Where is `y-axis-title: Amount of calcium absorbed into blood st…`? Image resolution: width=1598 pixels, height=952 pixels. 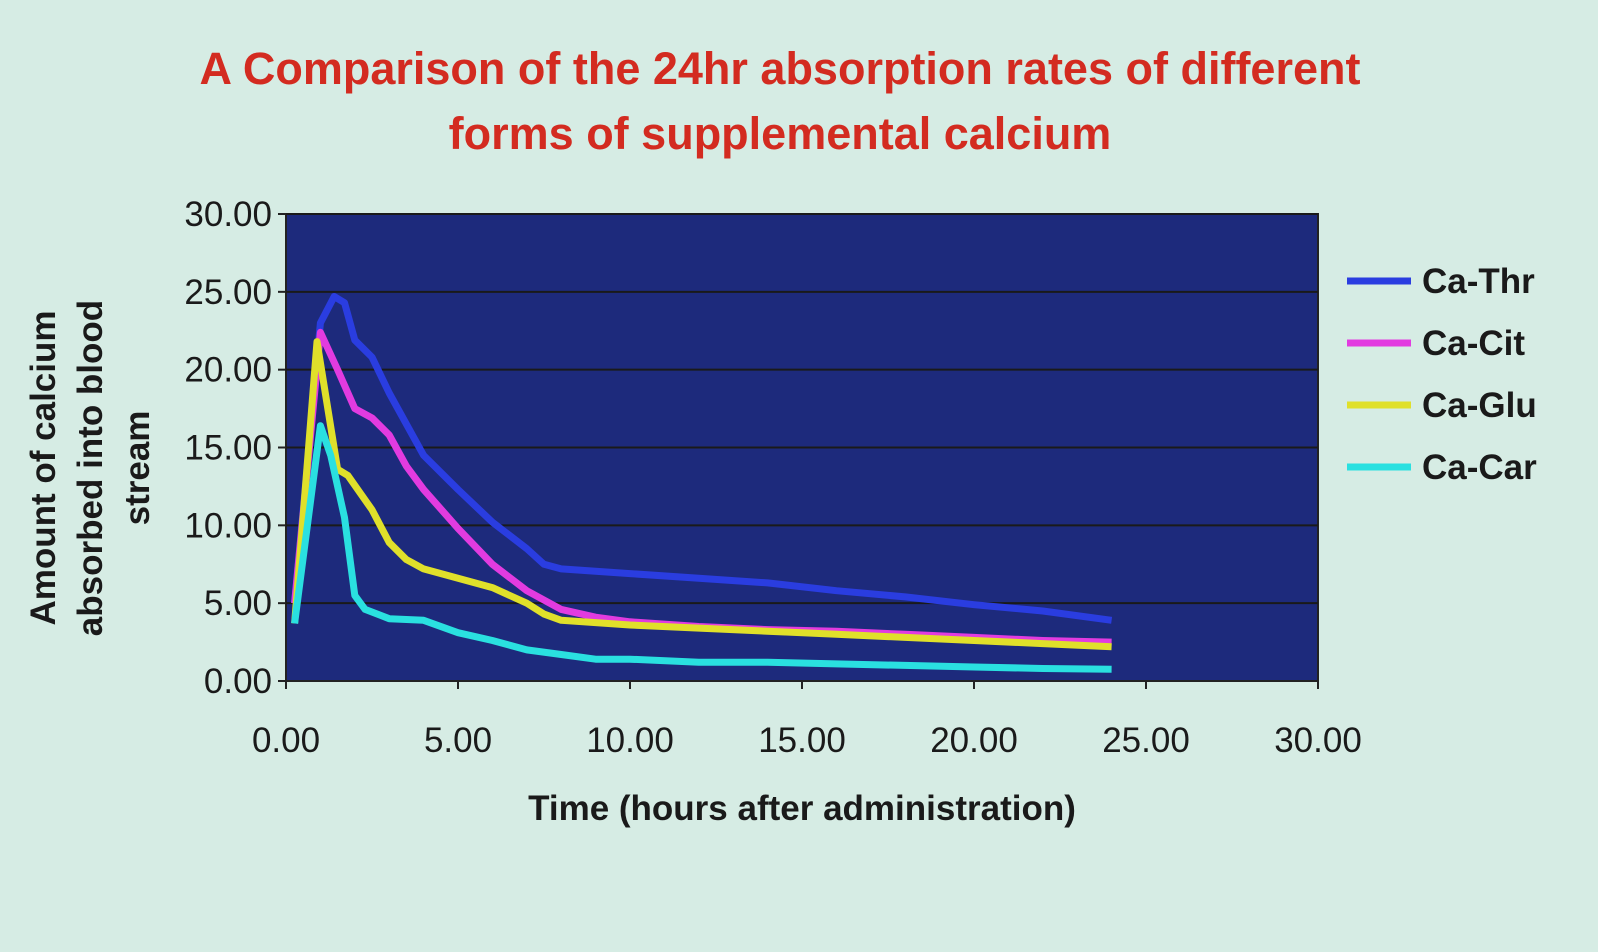 y-axis-title: Amount of calcium absorbed into blood st… is located at coordinates (90, 468).